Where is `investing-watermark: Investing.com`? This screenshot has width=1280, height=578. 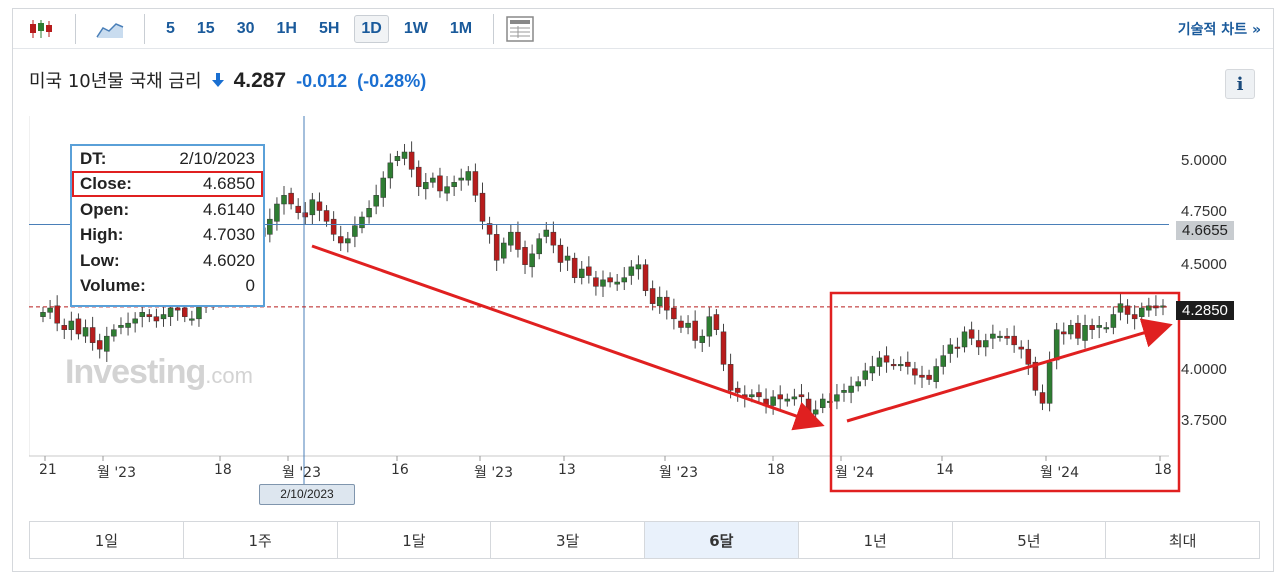 investing-watermark: Investing.com is located at coordinates (159, 372).